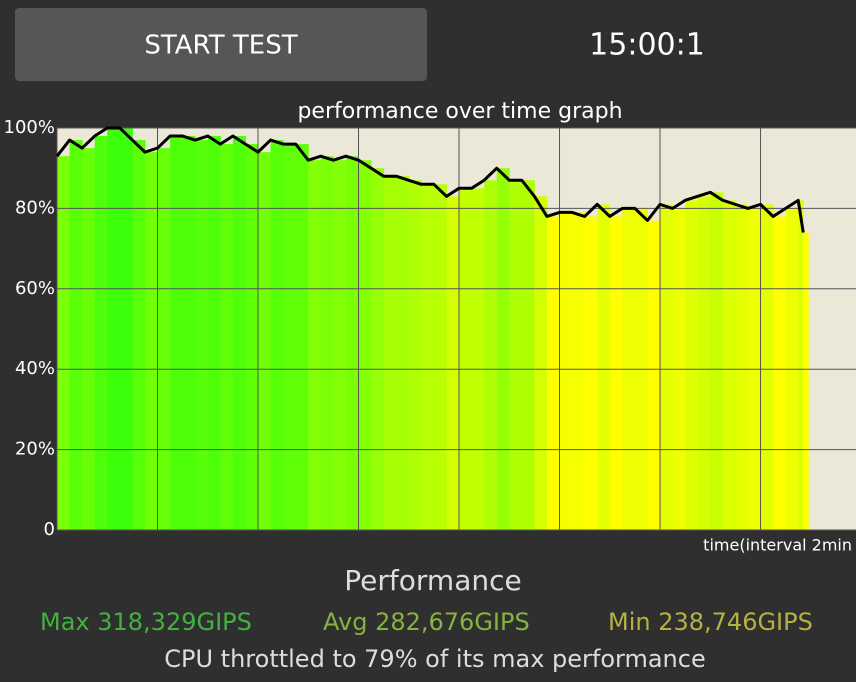 The width and height of the screenshot is (856, 682). What do you see at coordinates (777, 545) in the screenshot?
I see `x-axis-label: time(interval 2min` at bounding box center [777, 545].